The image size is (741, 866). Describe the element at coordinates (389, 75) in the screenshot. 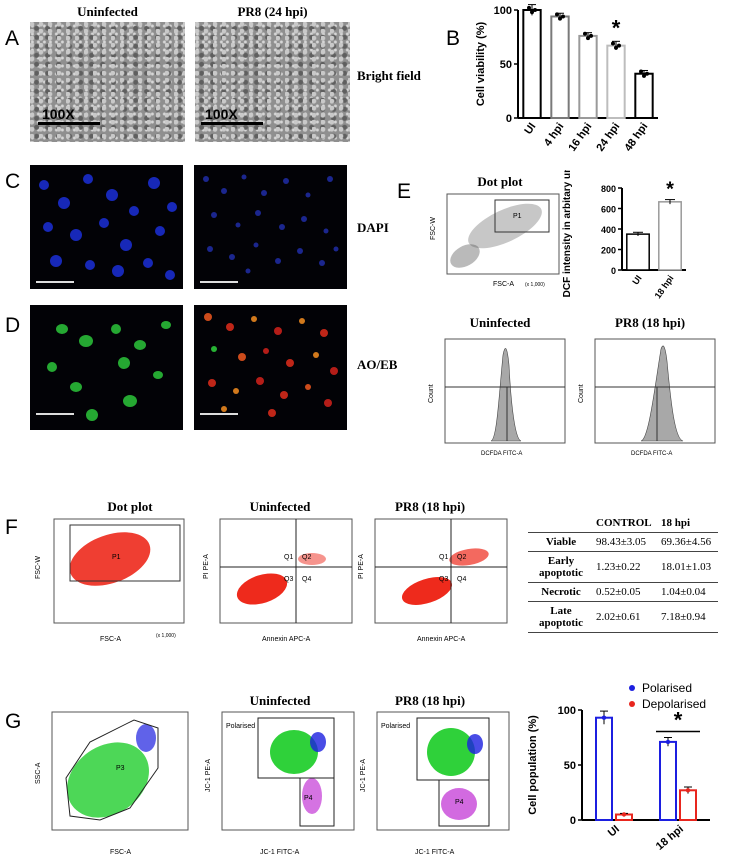

I see `row-label-bright-field: Bright field` at that location.